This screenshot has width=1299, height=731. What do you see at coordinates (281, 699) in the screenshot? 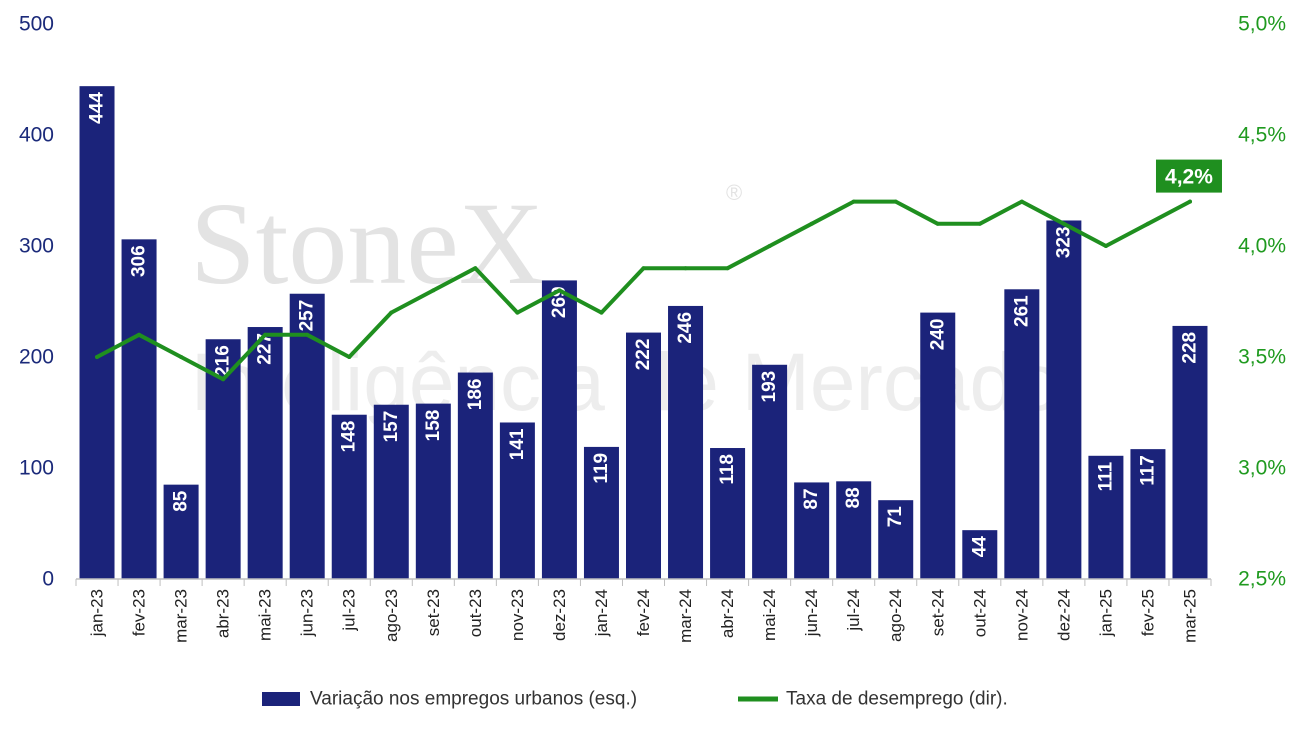
I see `legend-bar-swatch` at bounding box center [281, 699].